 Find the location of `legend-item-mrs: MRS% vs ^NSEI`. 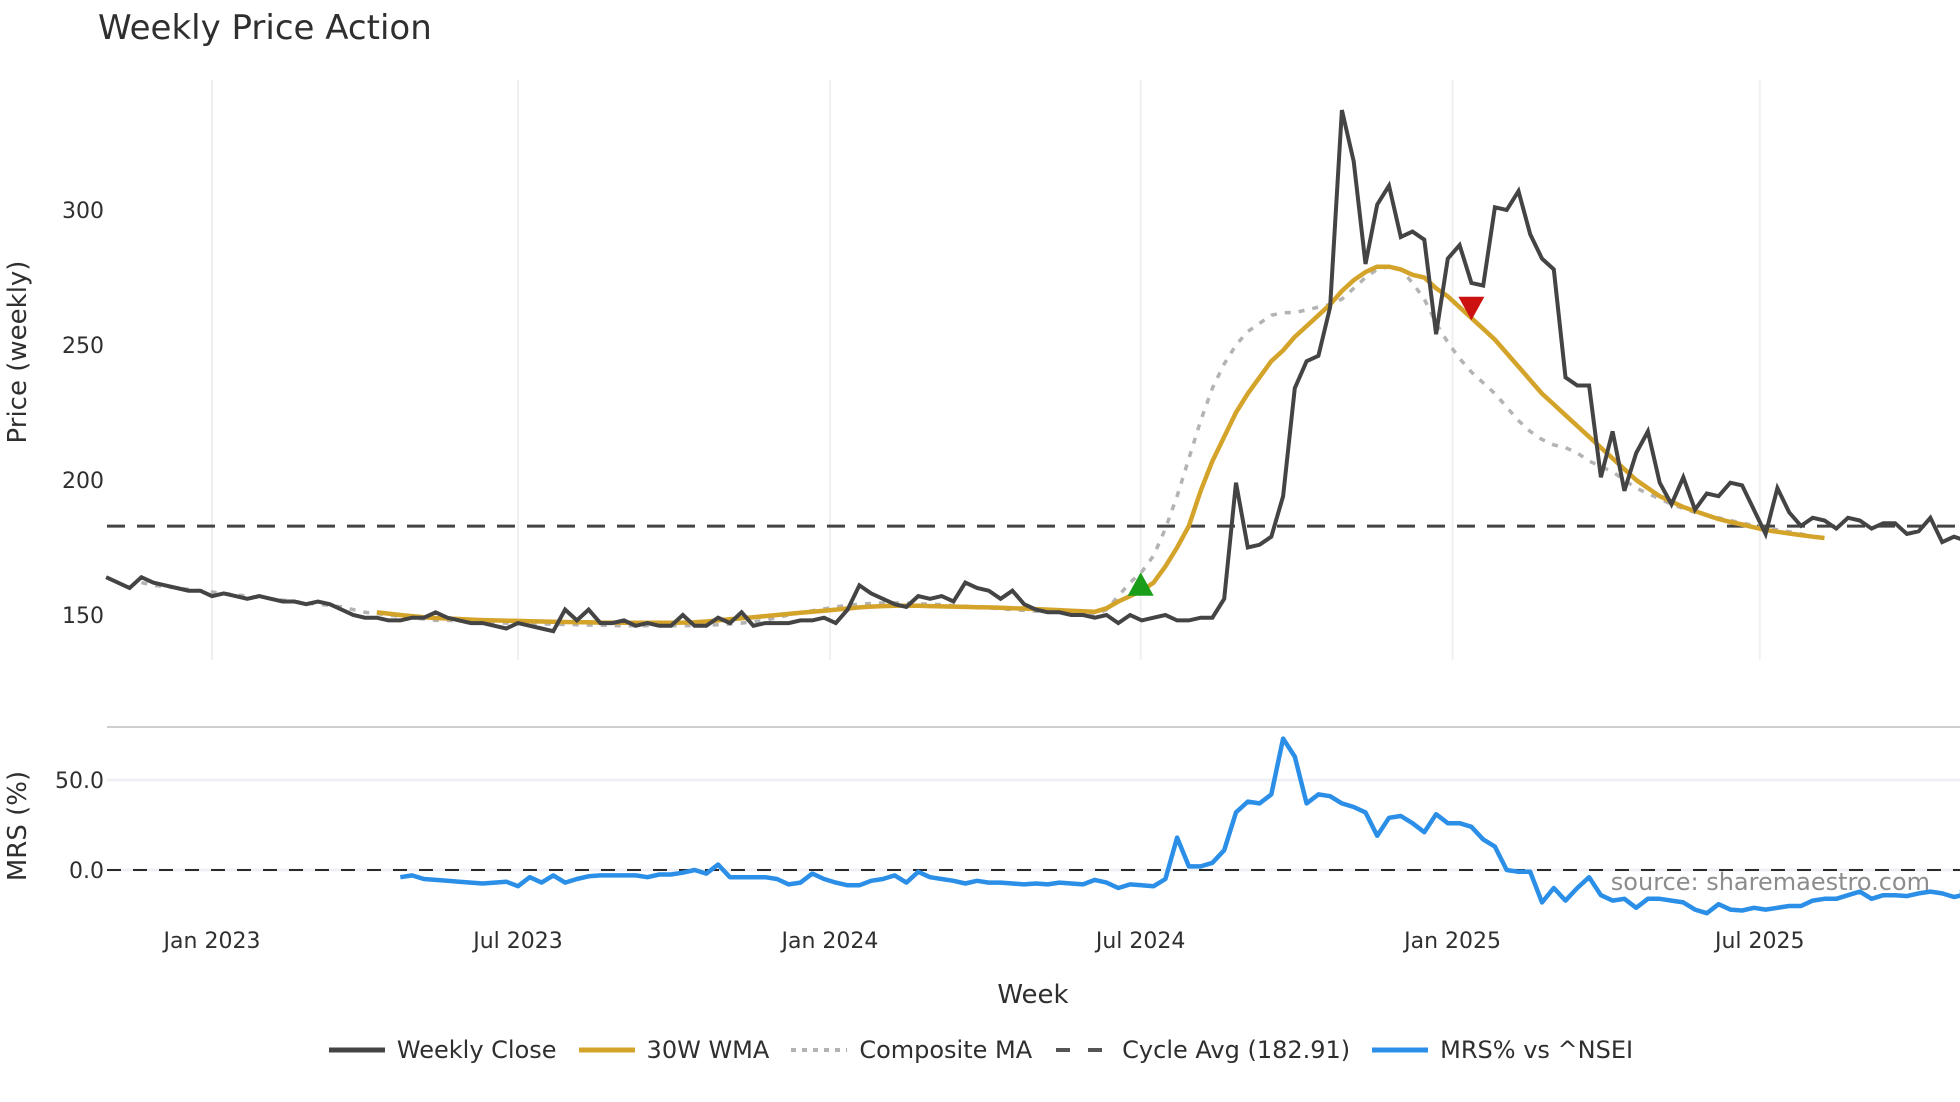

legend-item-mrs: MRS% vs ^NSEI is located at coordinates (1501, 1050).